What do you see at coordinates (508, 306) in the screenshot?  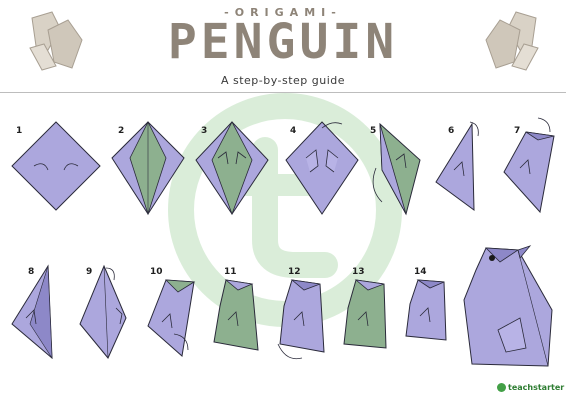 I see `finished-penguin-illustration` at bounding box center [508, 306].